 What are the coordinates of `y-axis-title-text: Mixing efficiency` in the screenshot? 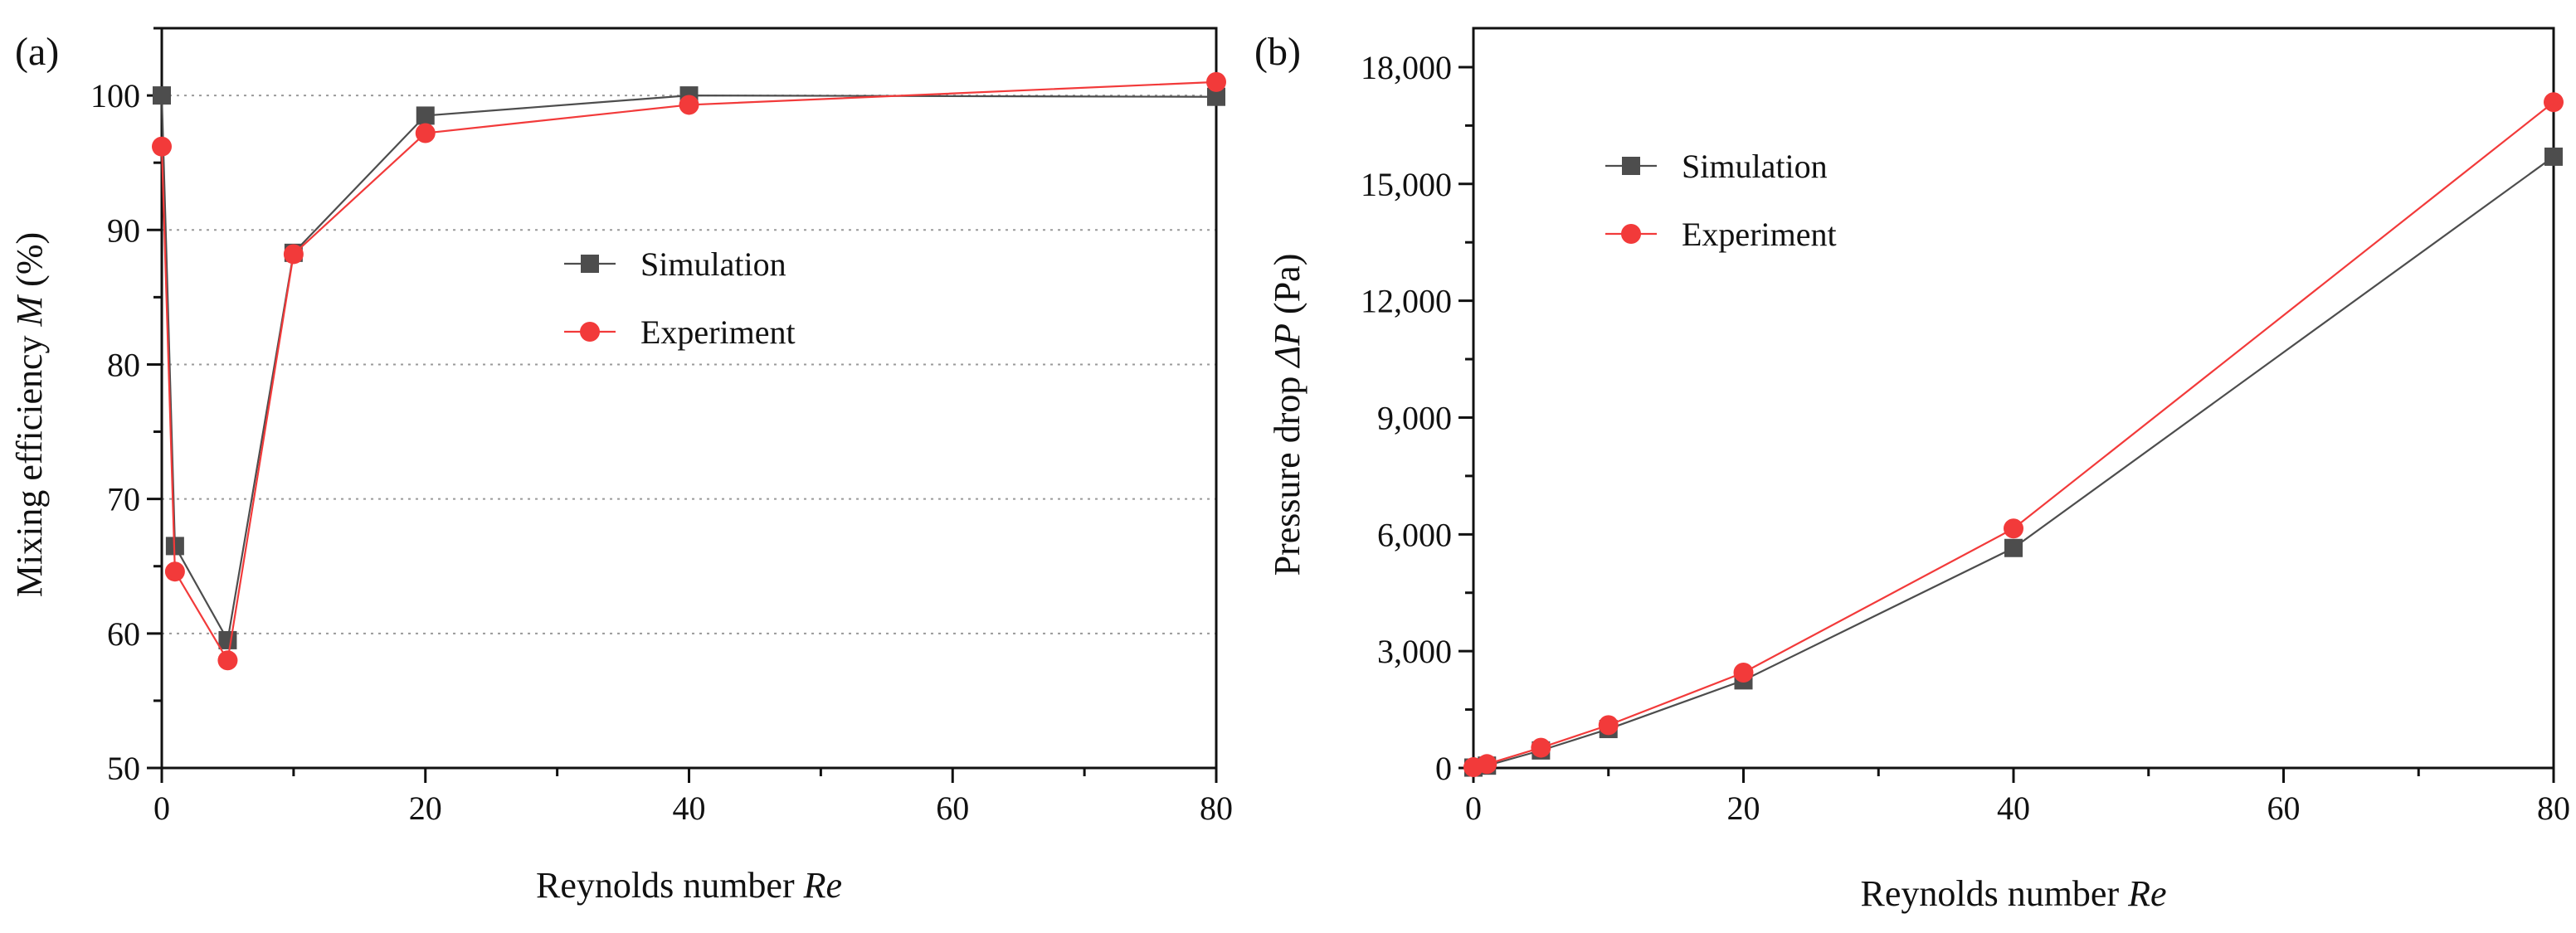 It's located at (29, 462).